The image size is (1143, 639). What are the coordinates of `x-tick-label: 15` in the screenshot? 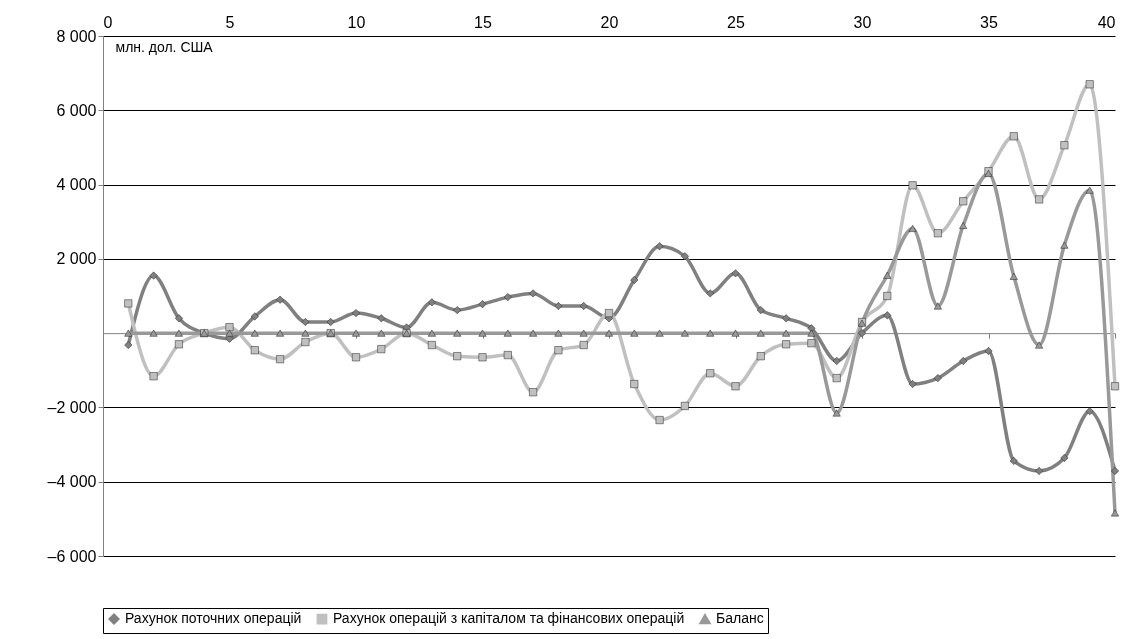 It's located at (483, 22).